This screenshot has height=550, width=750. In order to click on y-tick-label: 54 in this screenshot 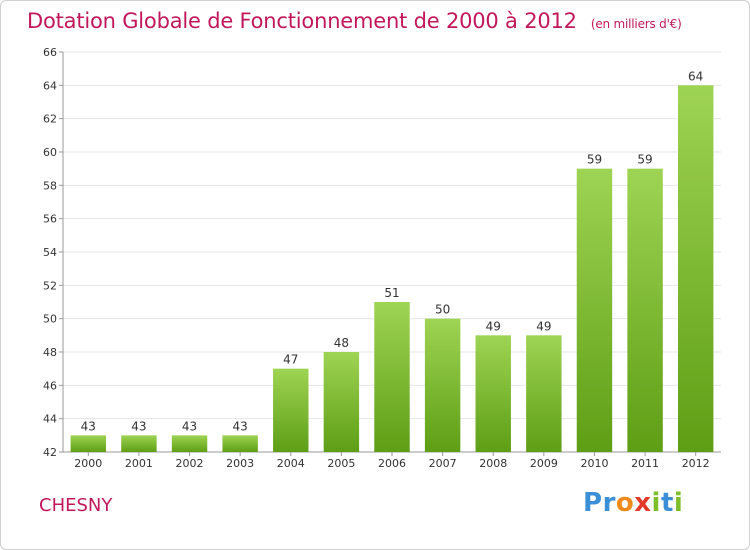, I will do `click(50, 252)`.